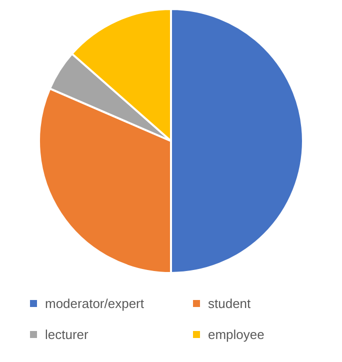 Image resolution: width=342 pixels, height=362 pixels. What do you see at coordinates (94, 303) in the screenshot?
I see `legend-label: moderator/expert` at bounding box center [94, 303].